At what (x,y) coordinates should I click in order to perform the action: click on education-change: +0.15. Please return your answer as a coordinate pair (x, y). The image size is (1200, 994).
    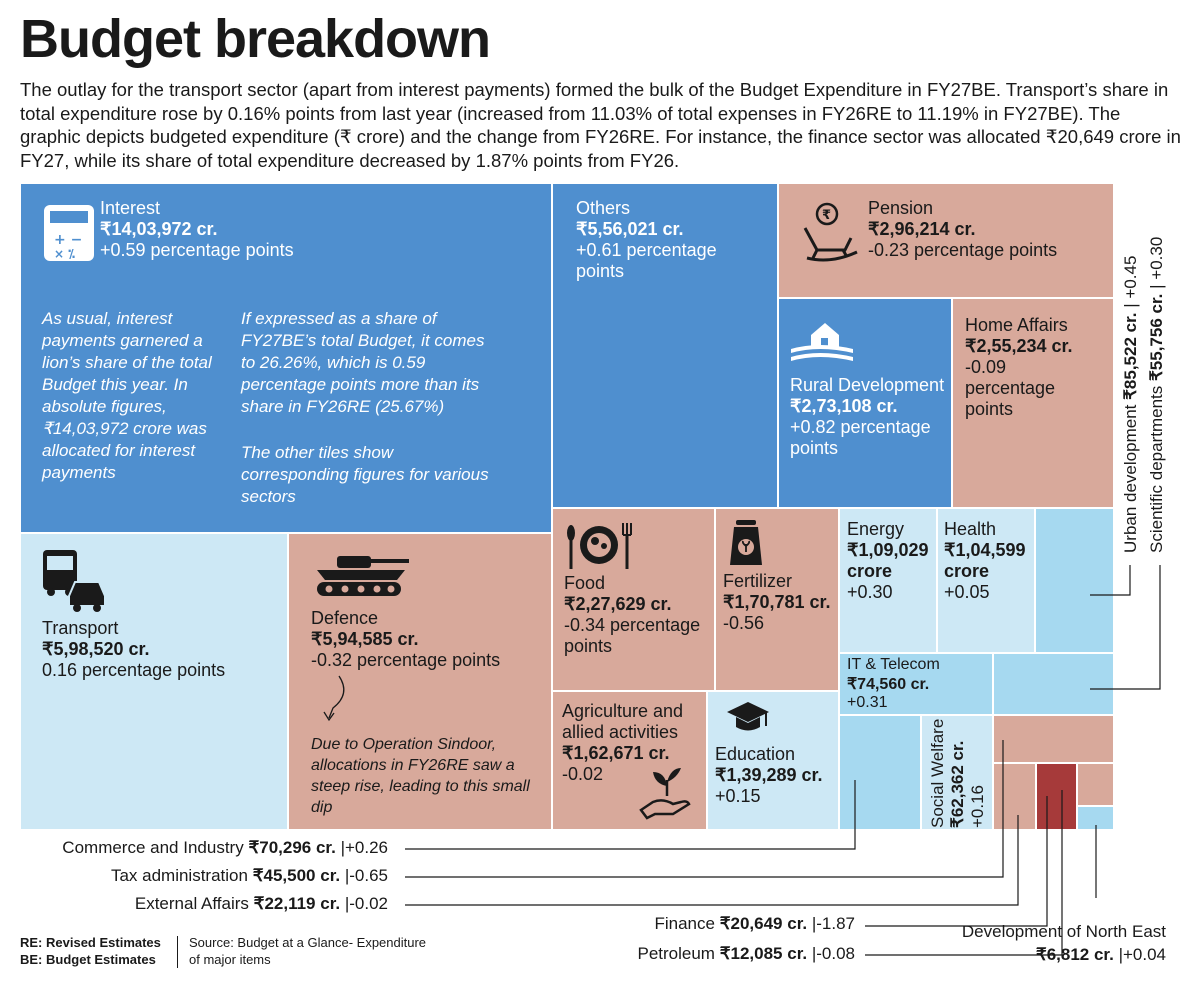
    Looking at the image, I should click on (738, 796).